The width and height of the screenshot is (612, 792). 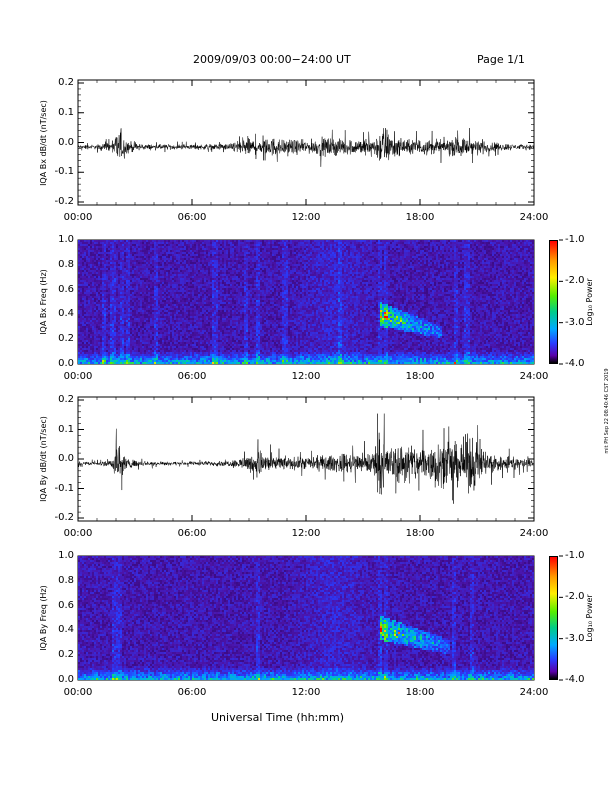 What do you see at coordinates (272, 59) in the screenshot?
I see `figure-title: 2009/09/03 00:00−24:00 UT` at bounding box center [272, 59].